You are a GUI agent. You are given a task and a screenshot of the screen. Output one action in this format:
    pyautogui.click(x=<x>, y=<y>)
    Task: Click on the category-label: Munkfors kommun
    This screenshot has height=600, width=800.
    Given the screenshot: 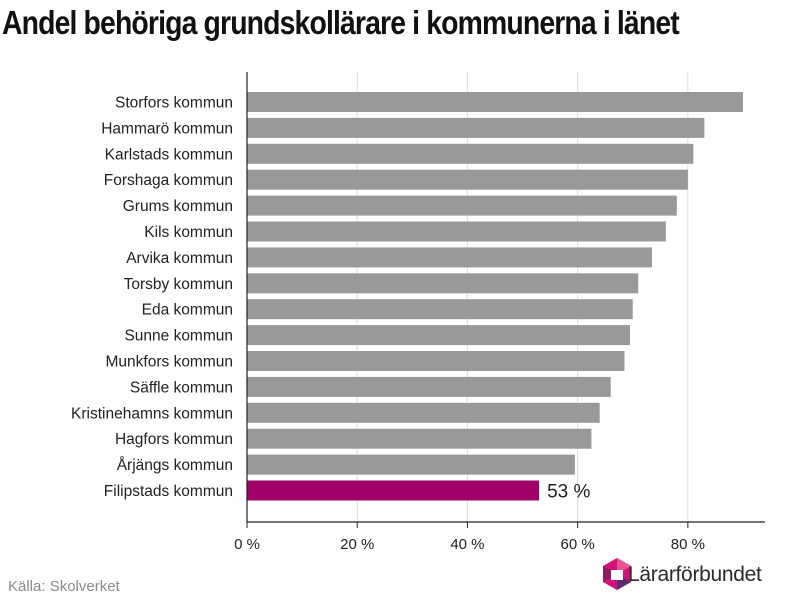 What is the action you would take?
    pyautogui.click(x=169, y=362)
    